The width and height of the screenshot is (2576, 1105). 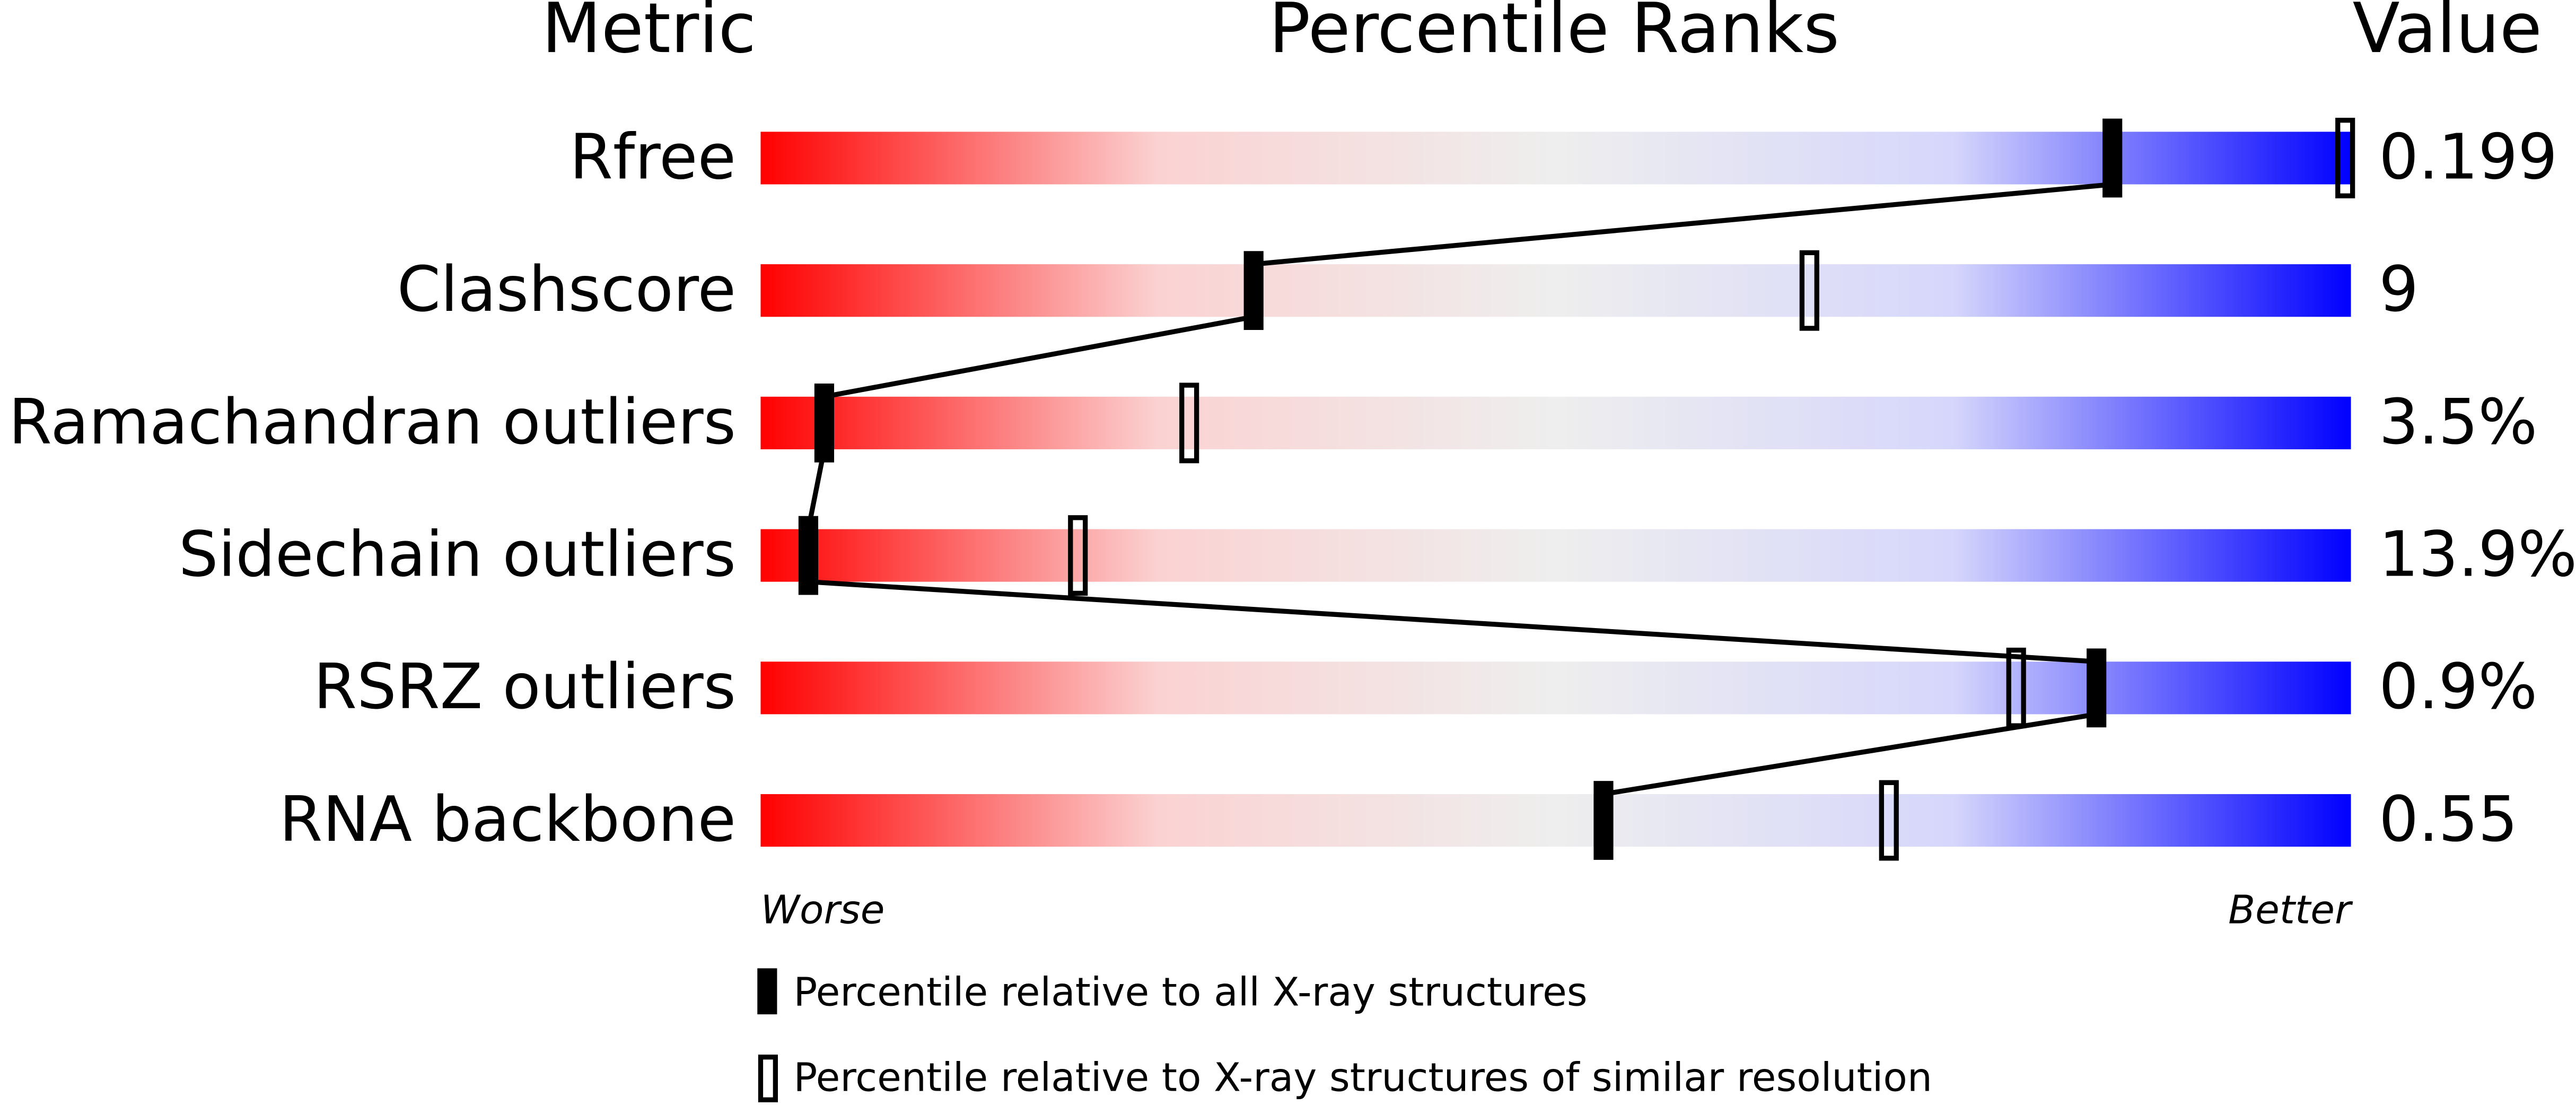 What do you see at coordinates (2468, 156) in the screenshot?
I see `metric-value: 0.199` at bounding box center [2468, 156].